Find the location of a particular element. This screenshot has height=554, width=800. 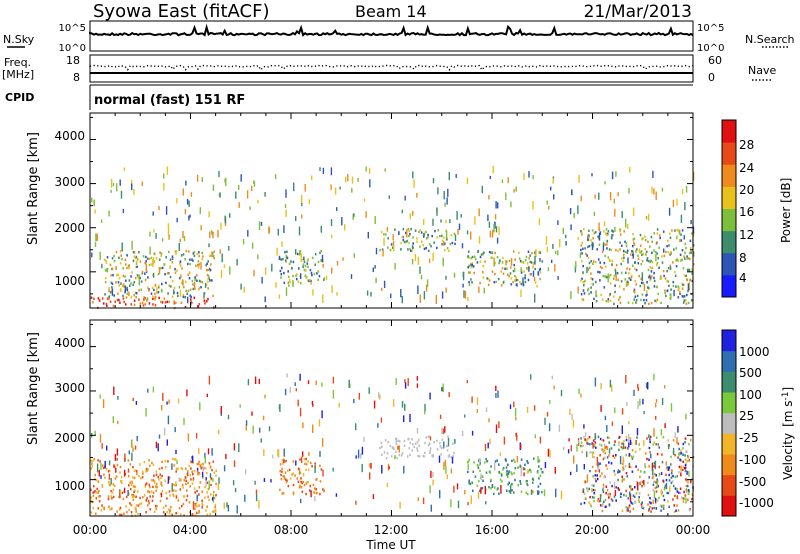

nave-label: Nave is located at coordinates (762, 70).